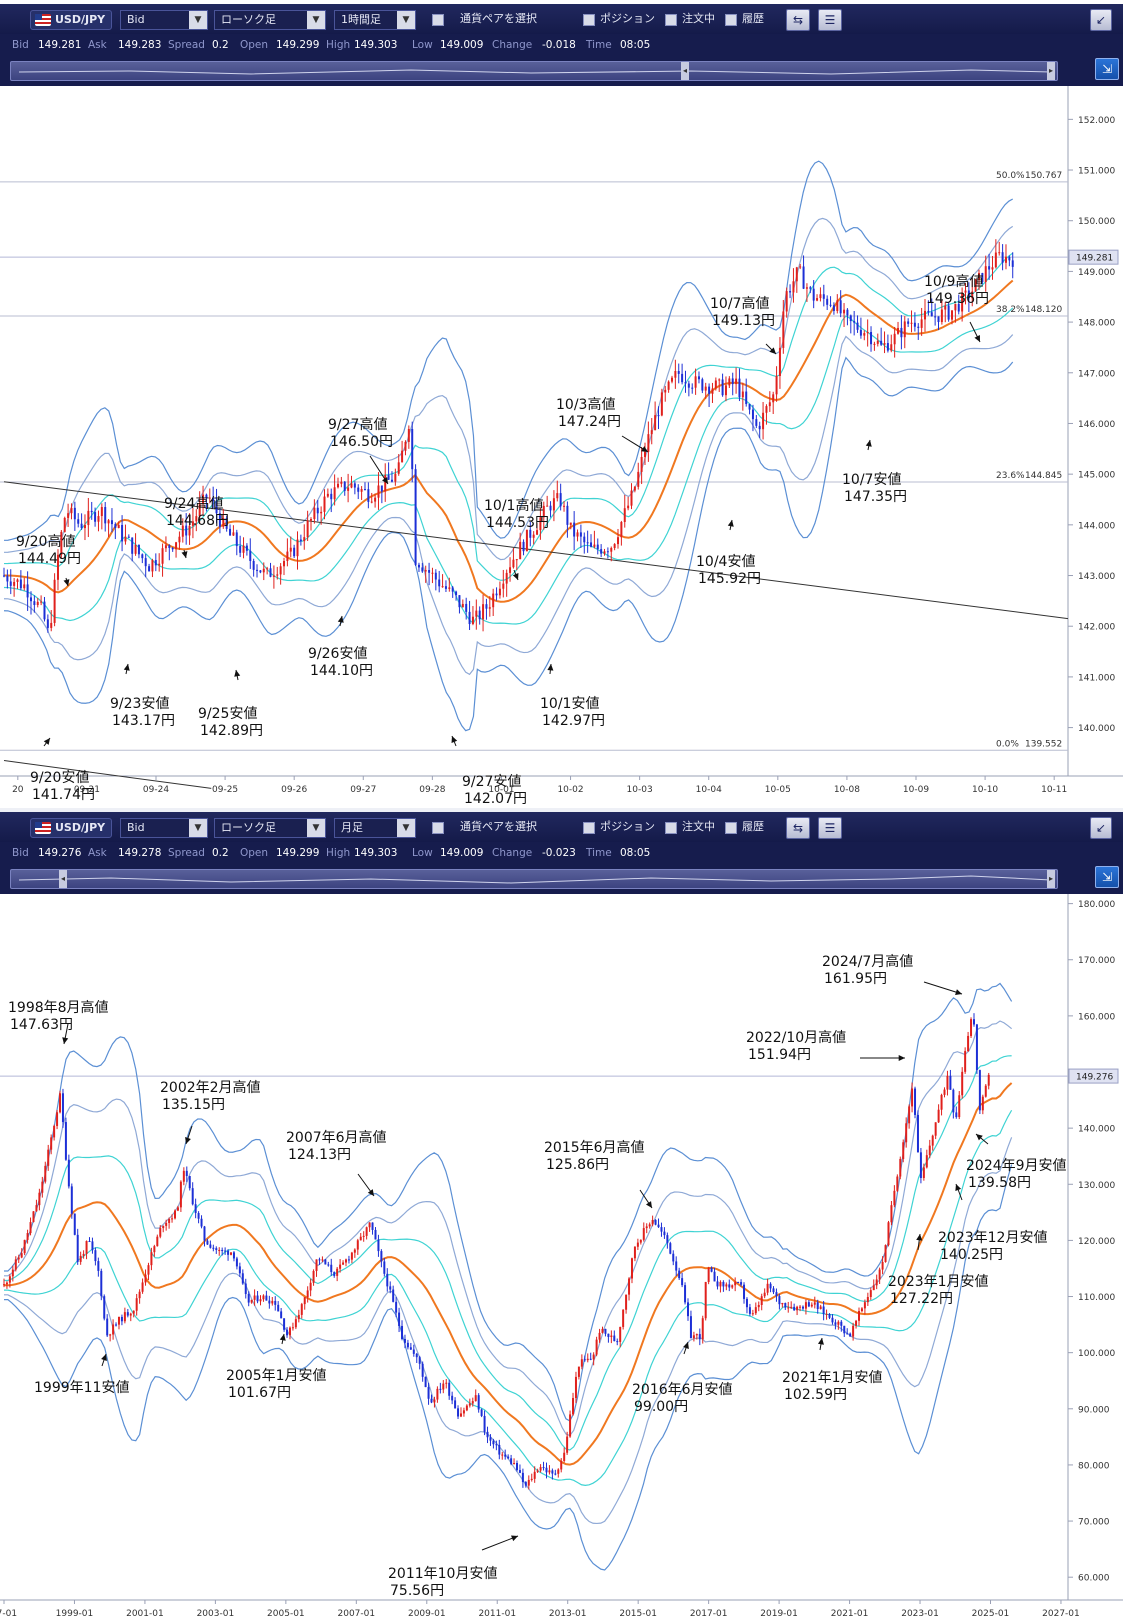 The image size is (1123, 1622). Describe the element at coordinates (375, 828) in the screenshot. I see `period-select: 月足 ▼` at that location.